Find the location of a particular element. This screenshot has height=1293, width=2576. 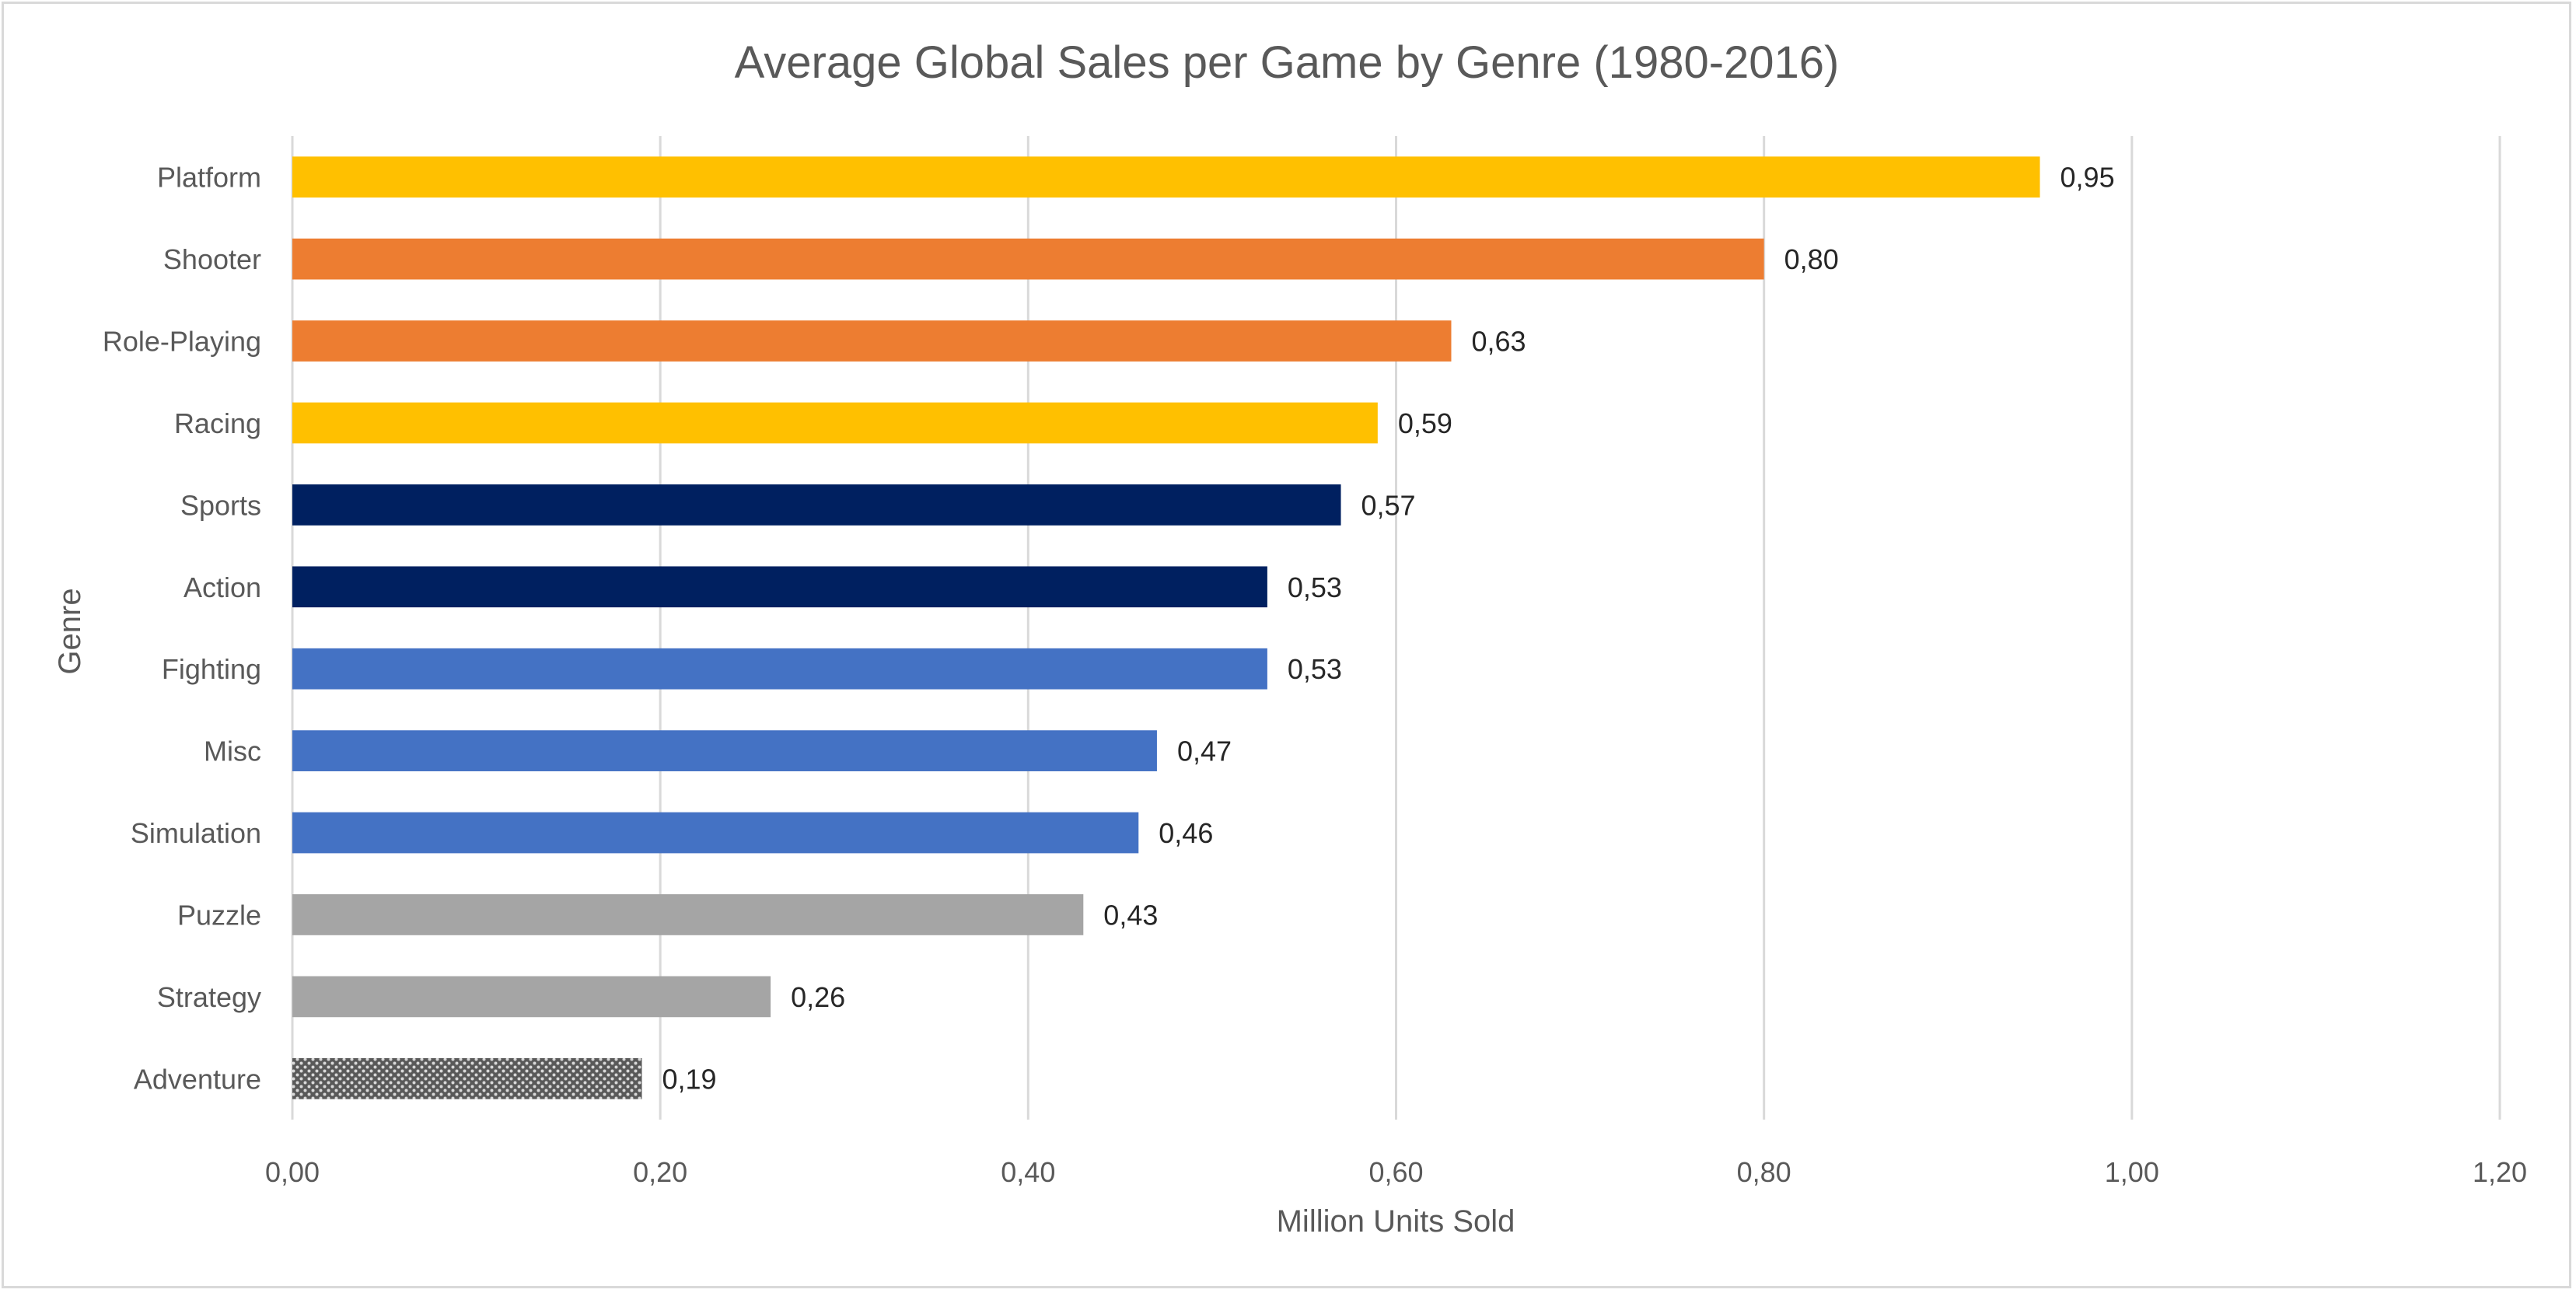

bar-adventure is located at coordinates (467, 1078).